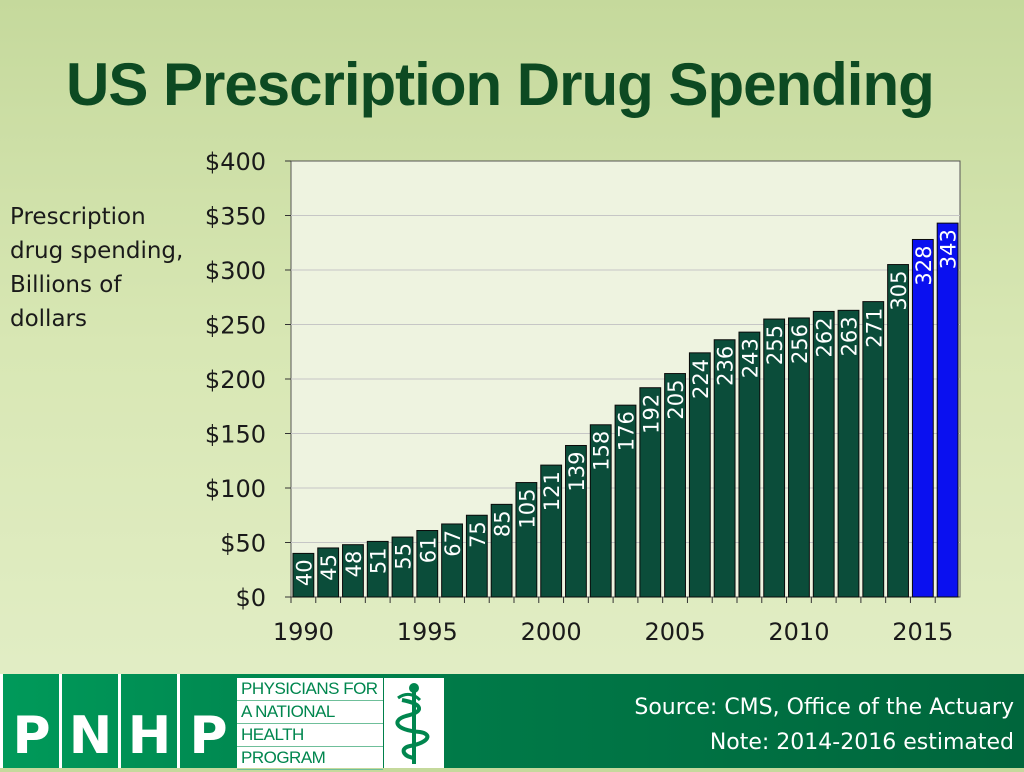  Describe the element at coordinates (750, 358) in the screenshot. I see `bar-data-label: 243` at that location.